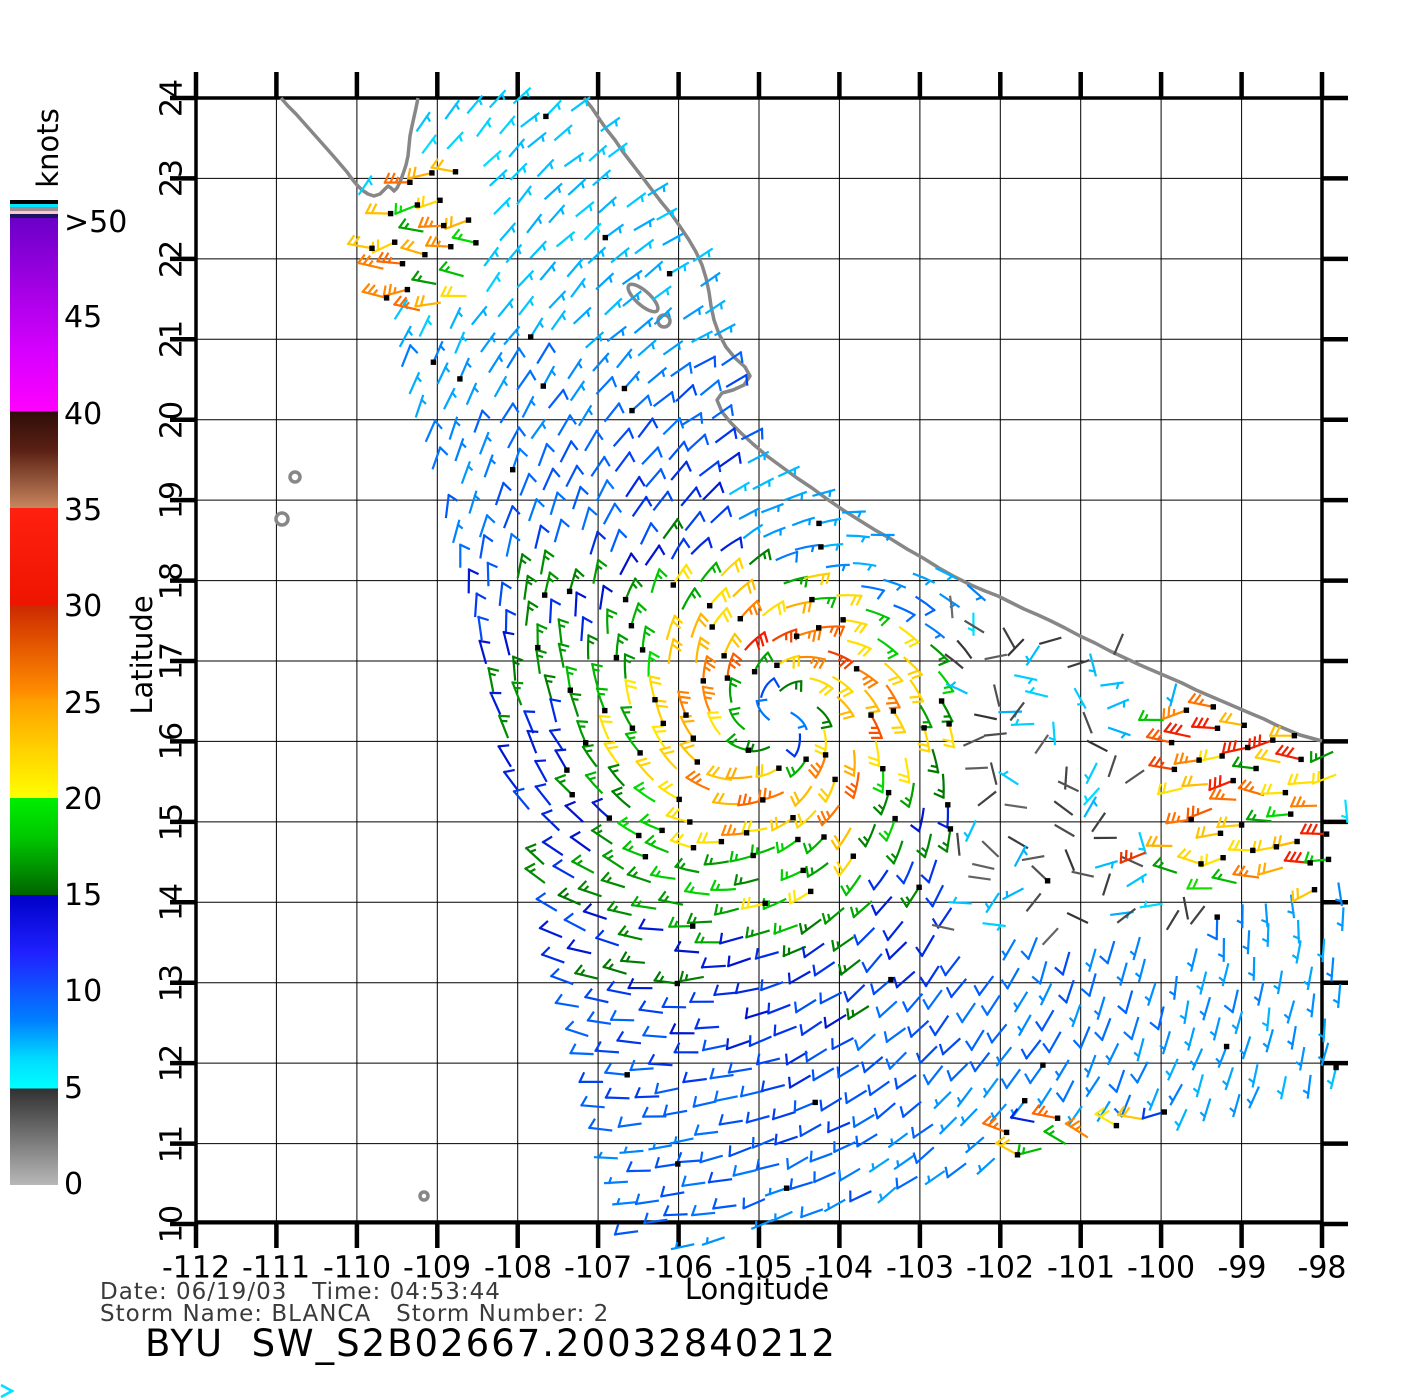 This screenshot has width=1420, height=1400. I want to click on longitude-tick-label: -111, so click(276, 1268).